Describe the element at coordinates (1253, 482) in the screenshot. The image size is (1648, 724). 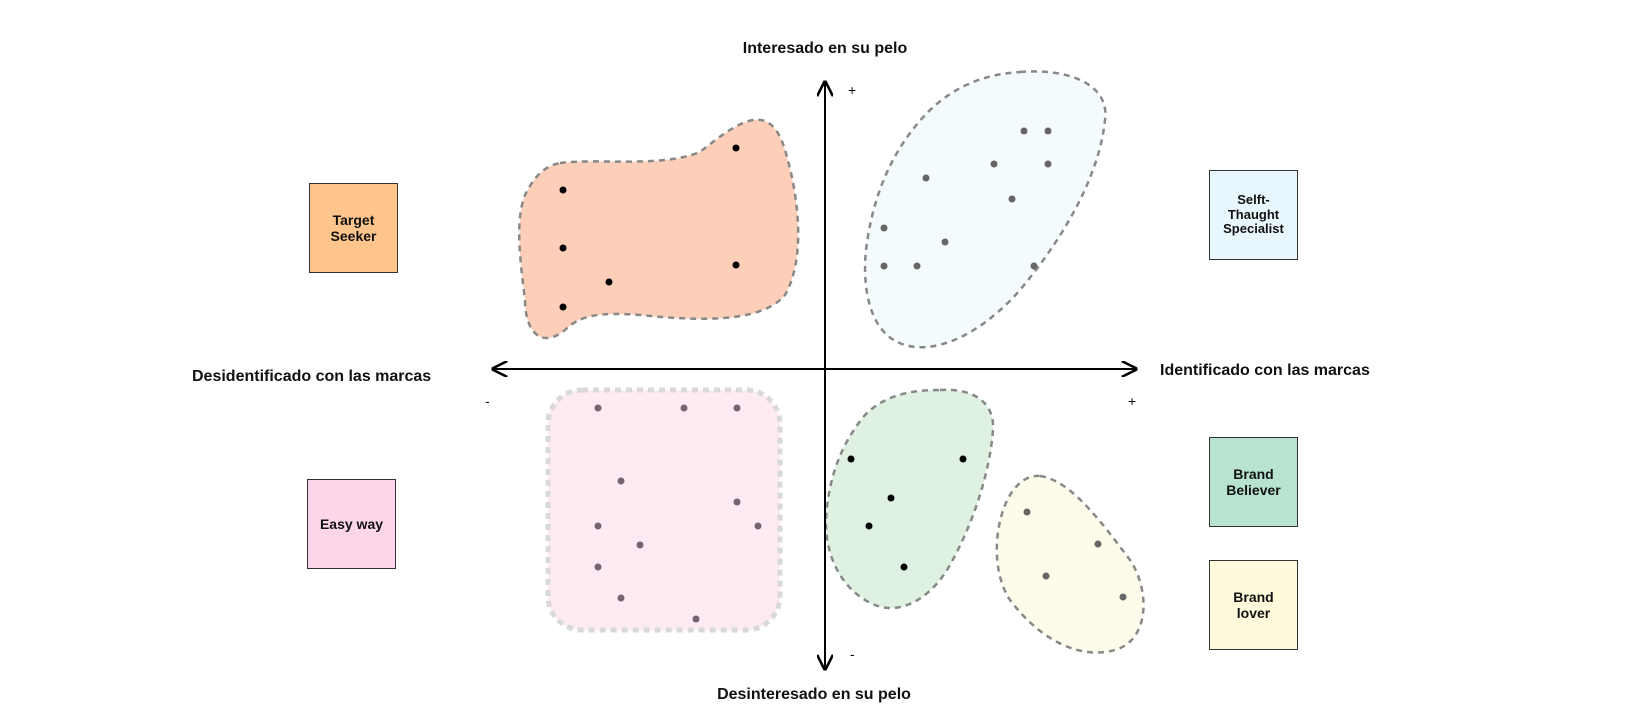
I see `note-brand-believer: Brand Believer` at that location.